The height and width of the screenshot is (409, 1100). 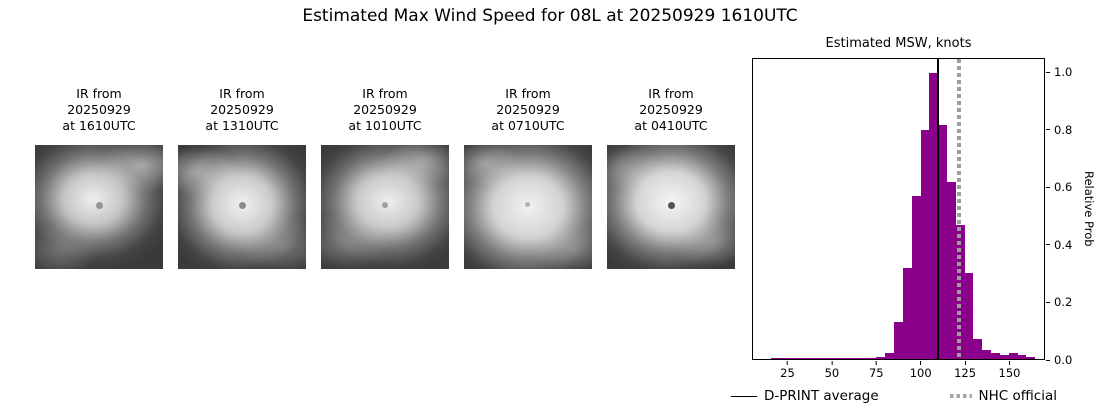 I want to click on y-axis: 0.0 0.2 0.4 0.6 0.8 1.0, so click(x=1064, y=212).